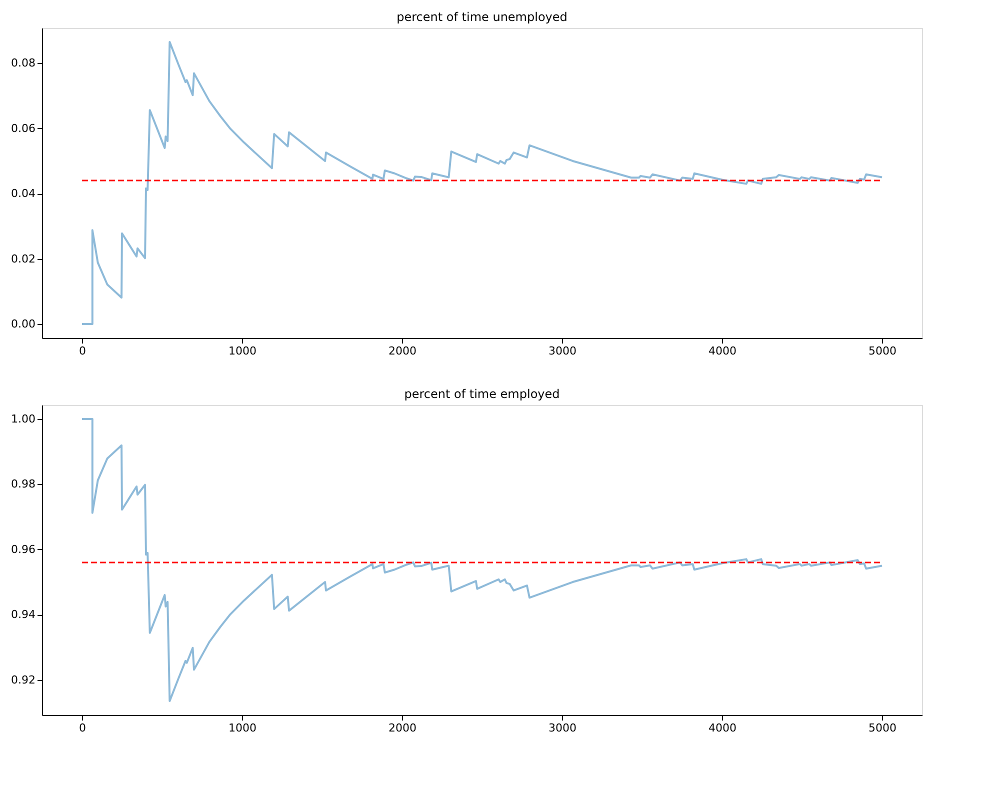 The height and width of the screenshot is (790, 989). Describe the element at coordinates (23, 128) in the screenshot. I see `y-tick-label: 0.06` at that location.